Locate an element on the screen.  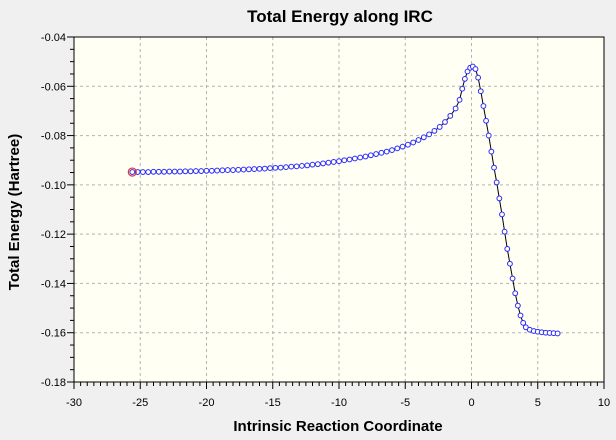
x-tick-label: 5 is located at coordinates (538, 403).